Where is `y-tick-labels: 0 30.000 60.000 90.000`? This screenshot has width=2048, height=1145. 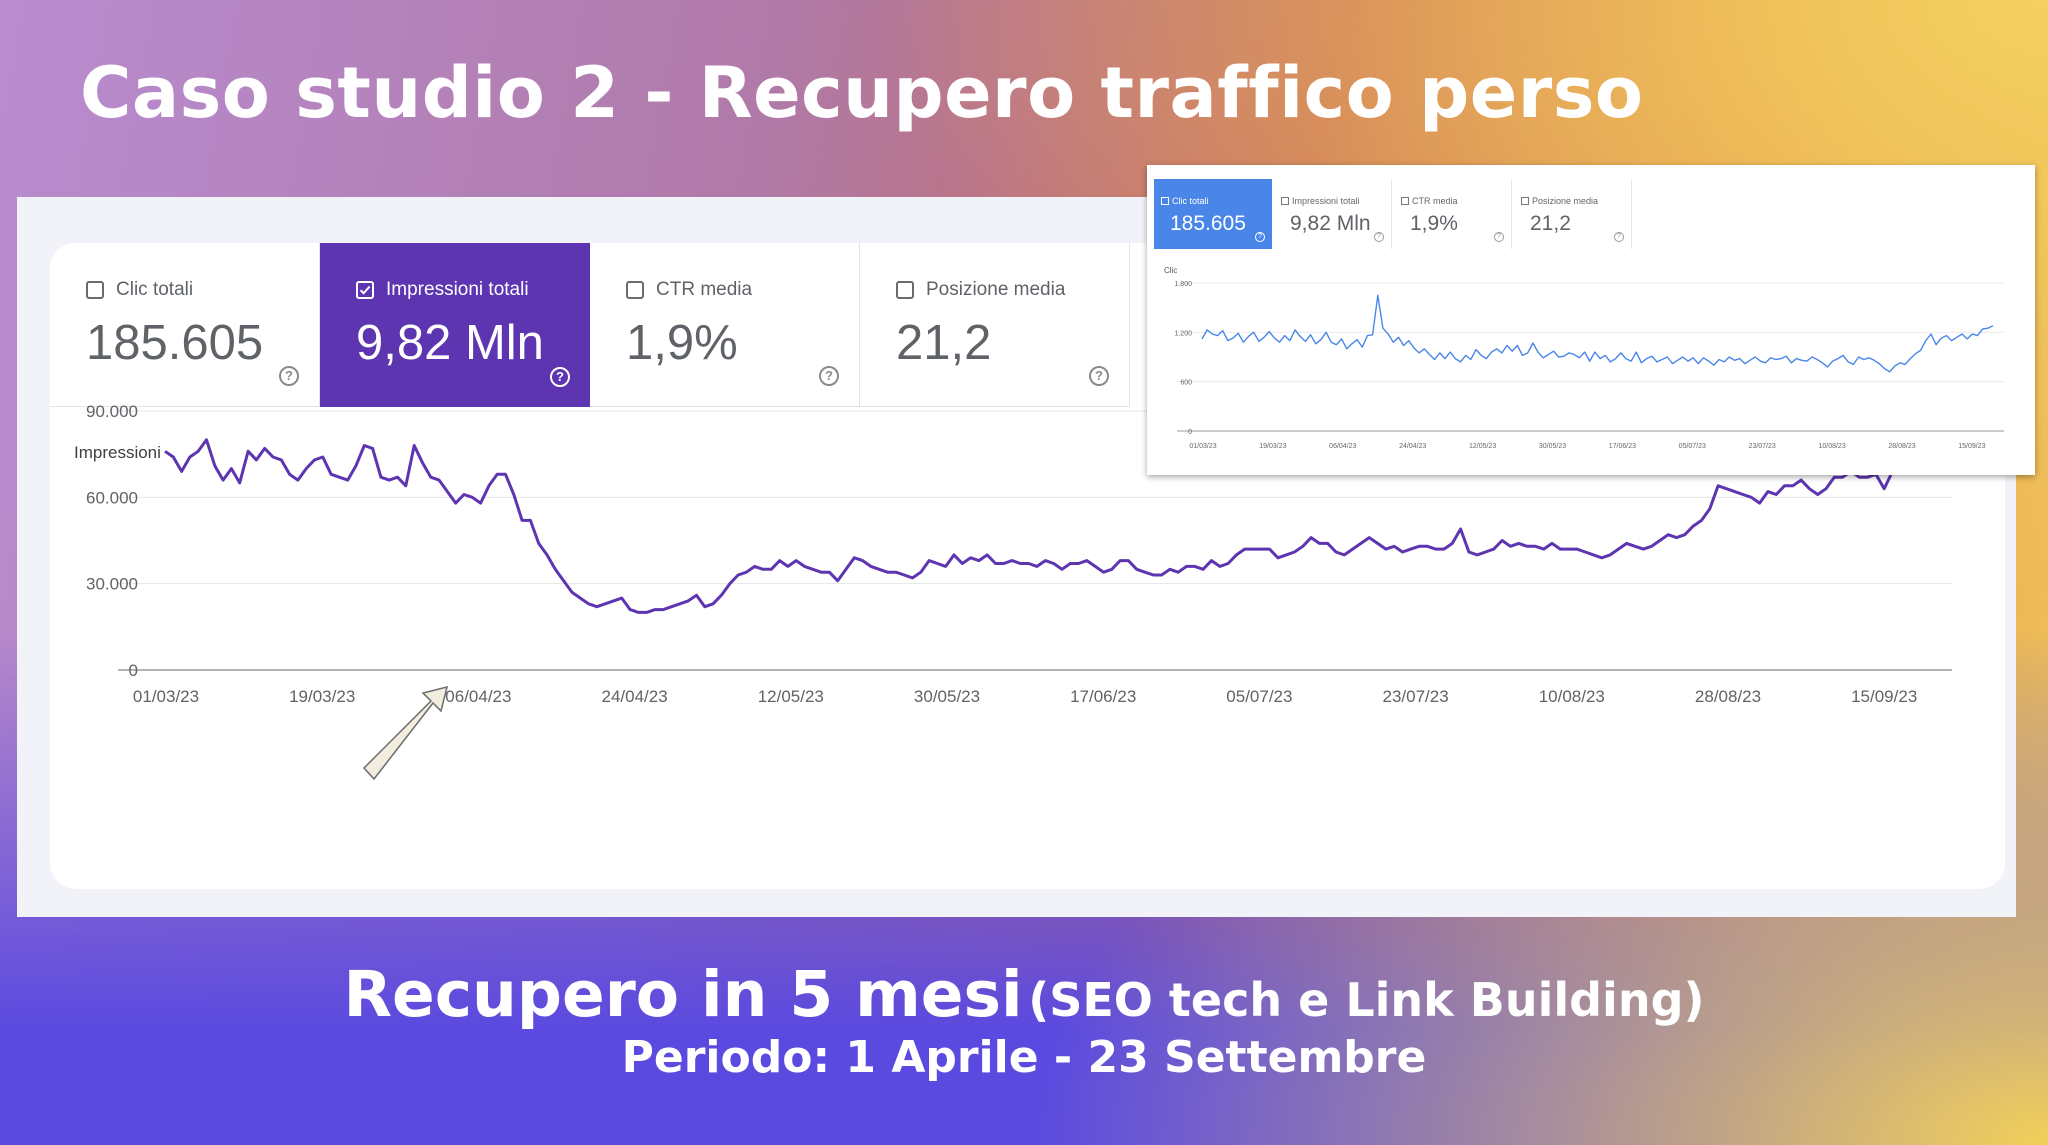 y-tick-labels: 0 30.000 60.000 90.000 is located at coordinates (112, 541).